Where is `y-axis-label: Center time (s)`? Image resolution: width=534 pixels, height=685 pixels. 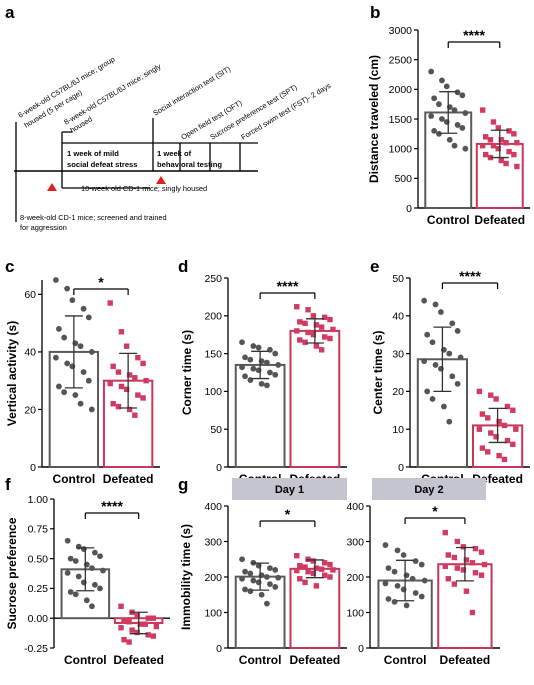 y-axis-label: Center time (s) is located at coordinates (378, 372).